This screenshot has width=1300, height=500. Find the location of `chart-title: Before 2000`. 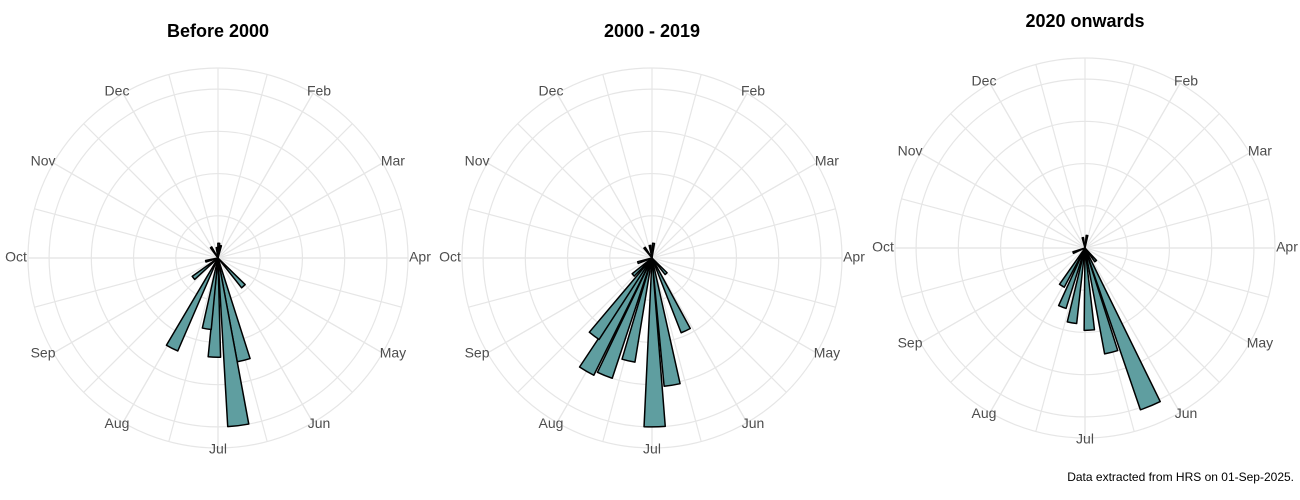

chart-title: Before 2000 is located at coordinates (218, 31).